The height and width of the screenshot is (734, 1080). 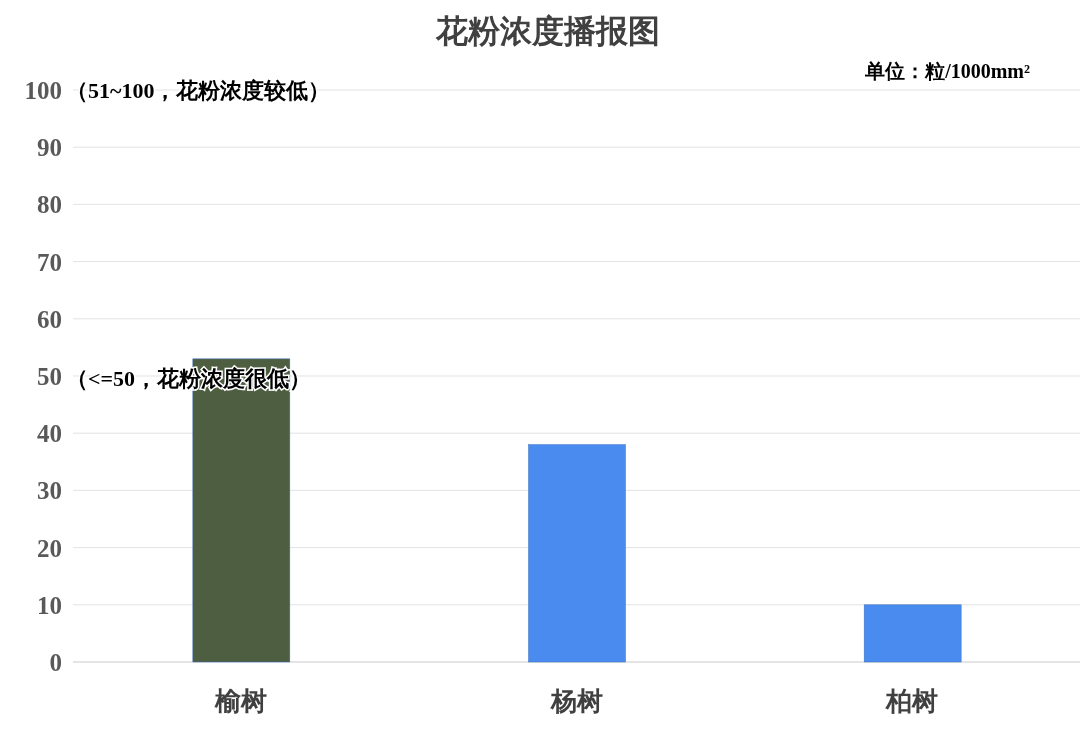 I want to click on y-tick-label: 60, so click(x=49, y=319).